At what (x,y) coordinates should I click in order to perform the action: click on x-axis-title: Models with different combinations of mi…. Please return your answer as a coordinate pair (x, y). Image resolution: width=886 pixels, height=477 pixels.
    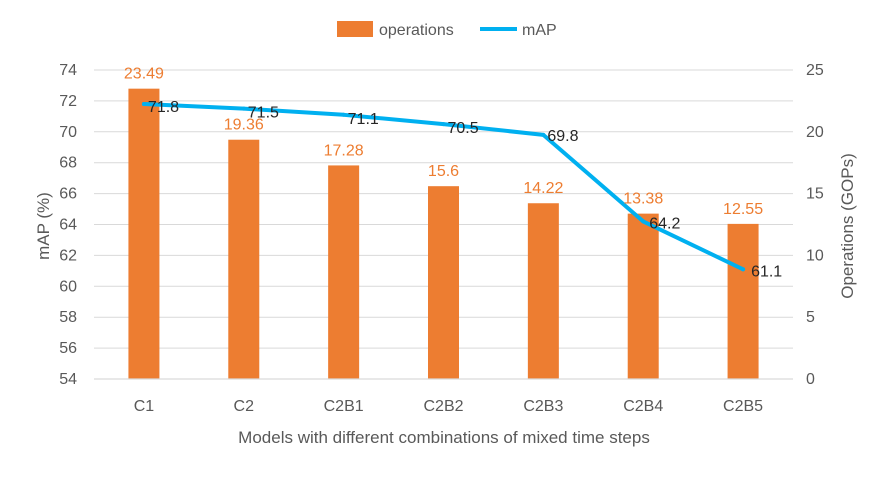
    Looking at the image, I should click on (444, 437).